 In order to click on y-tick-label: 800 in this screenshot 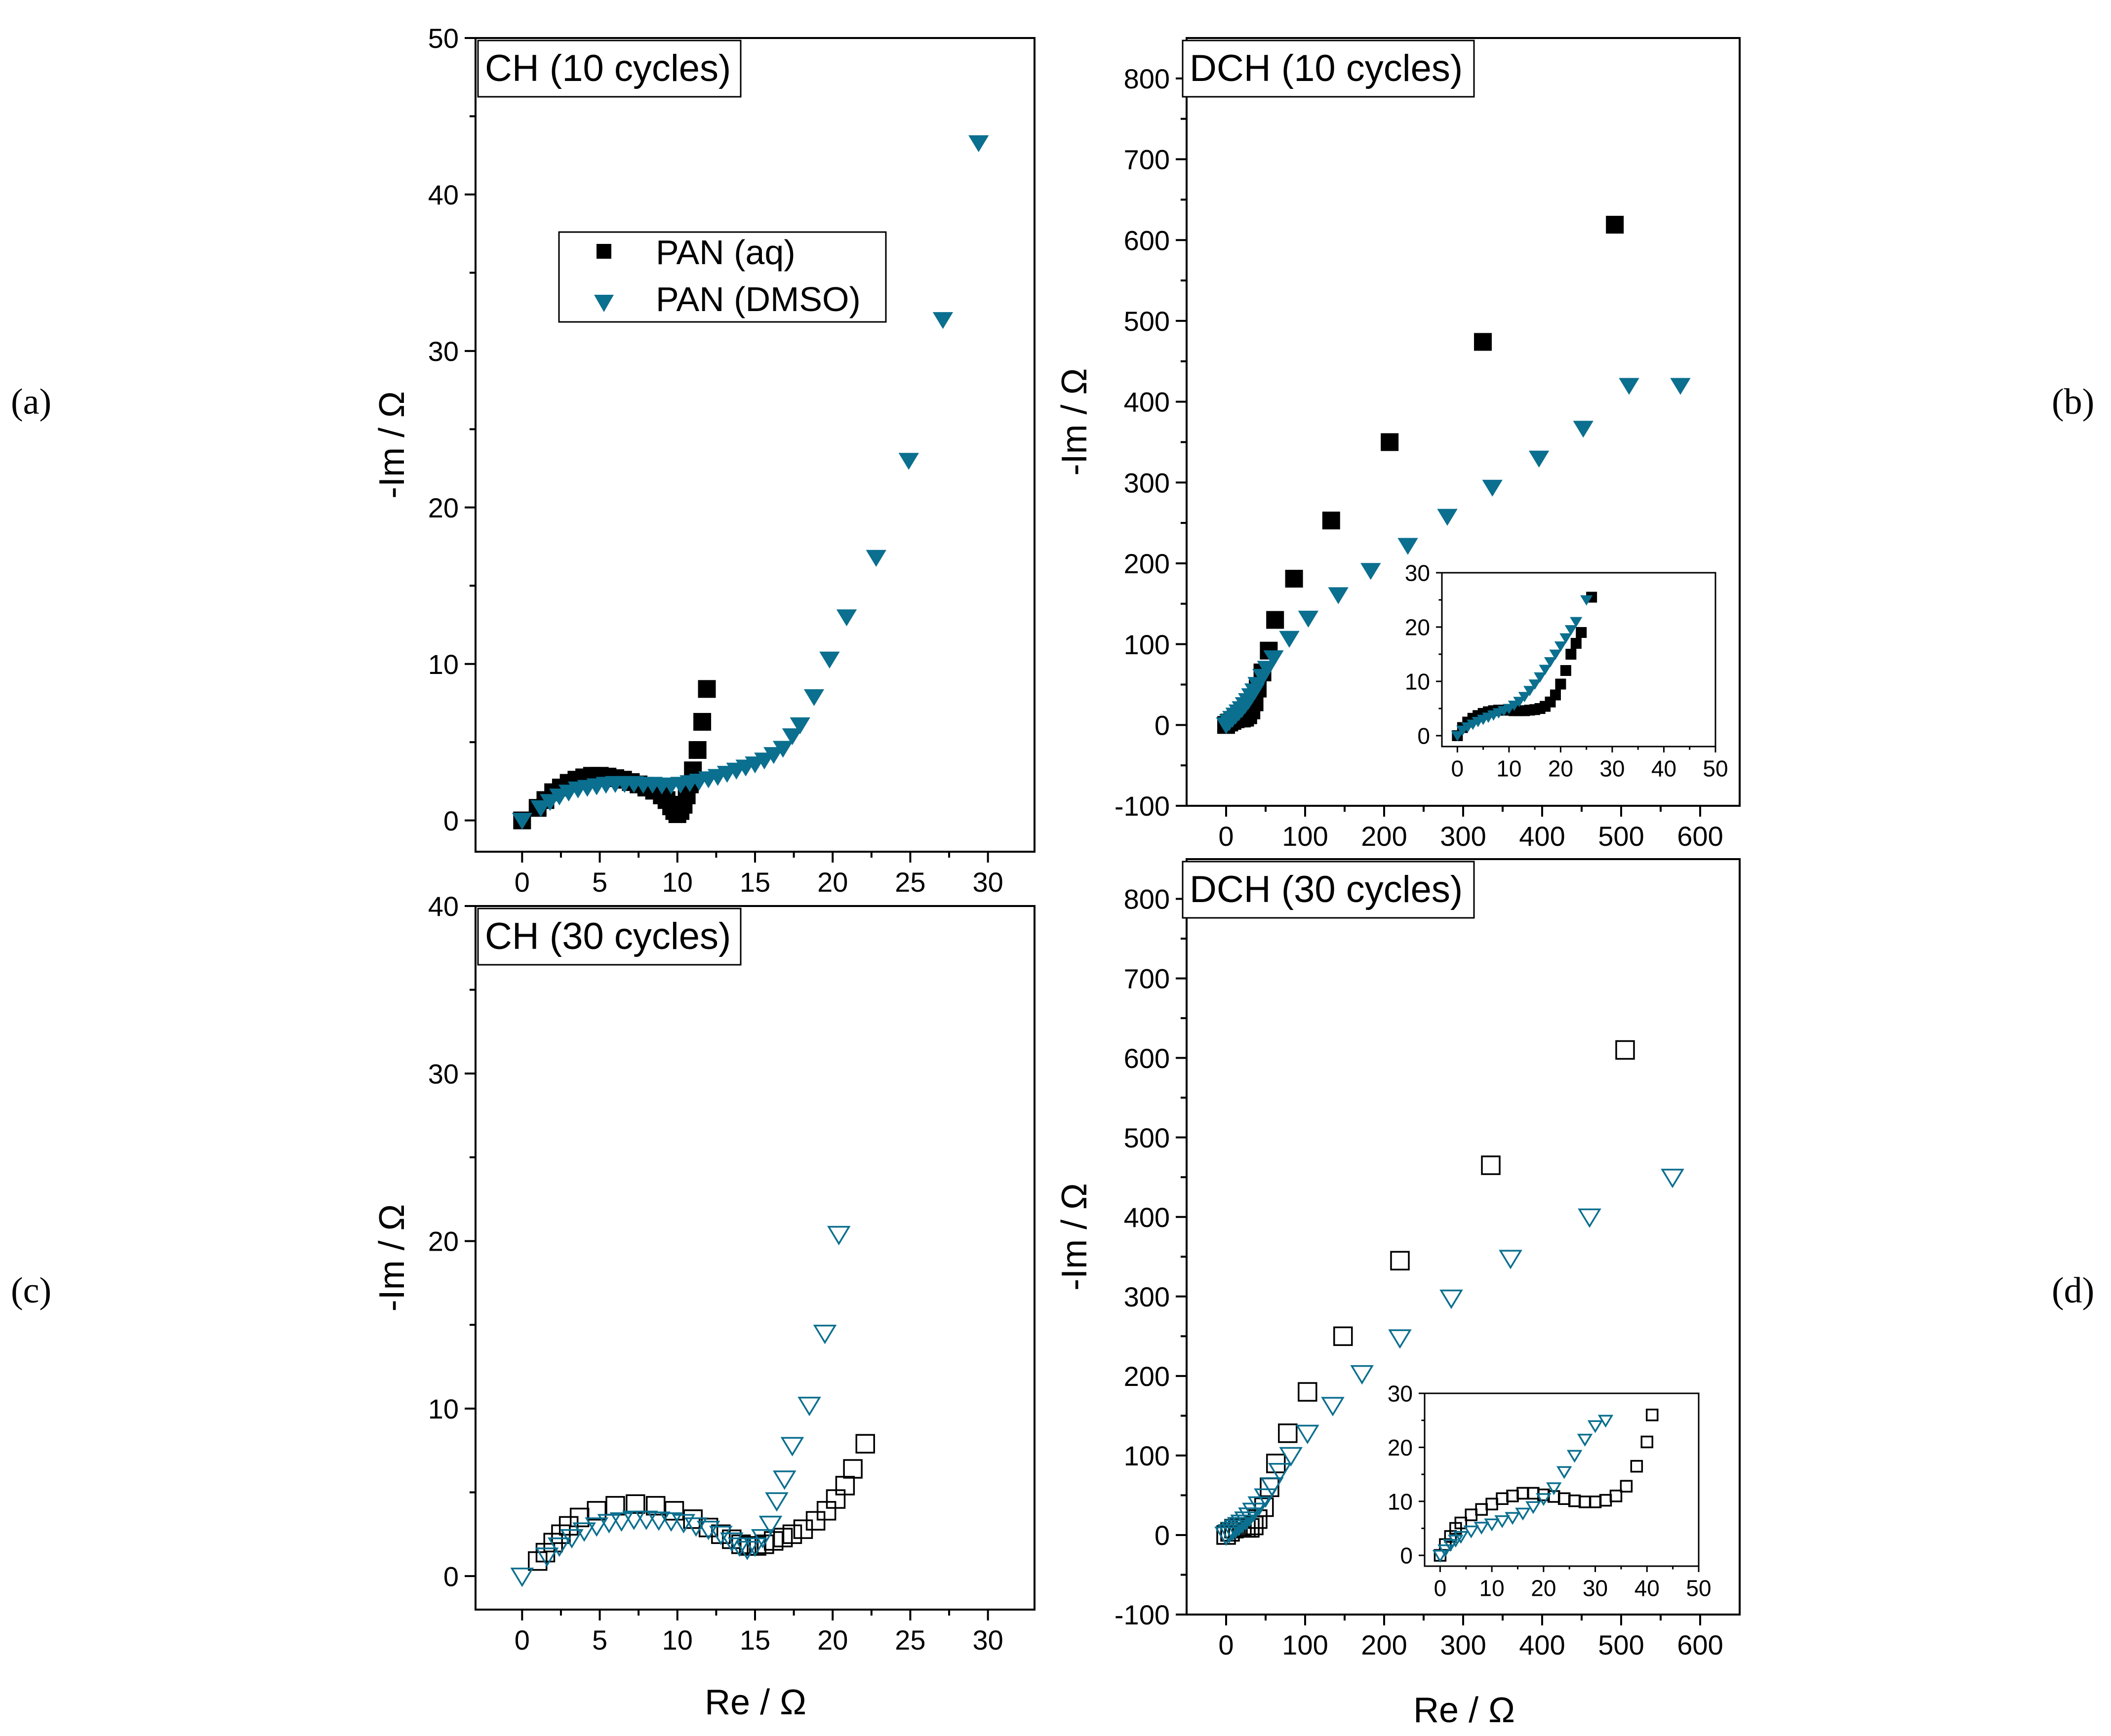, I will do `click(1147, 79)`.